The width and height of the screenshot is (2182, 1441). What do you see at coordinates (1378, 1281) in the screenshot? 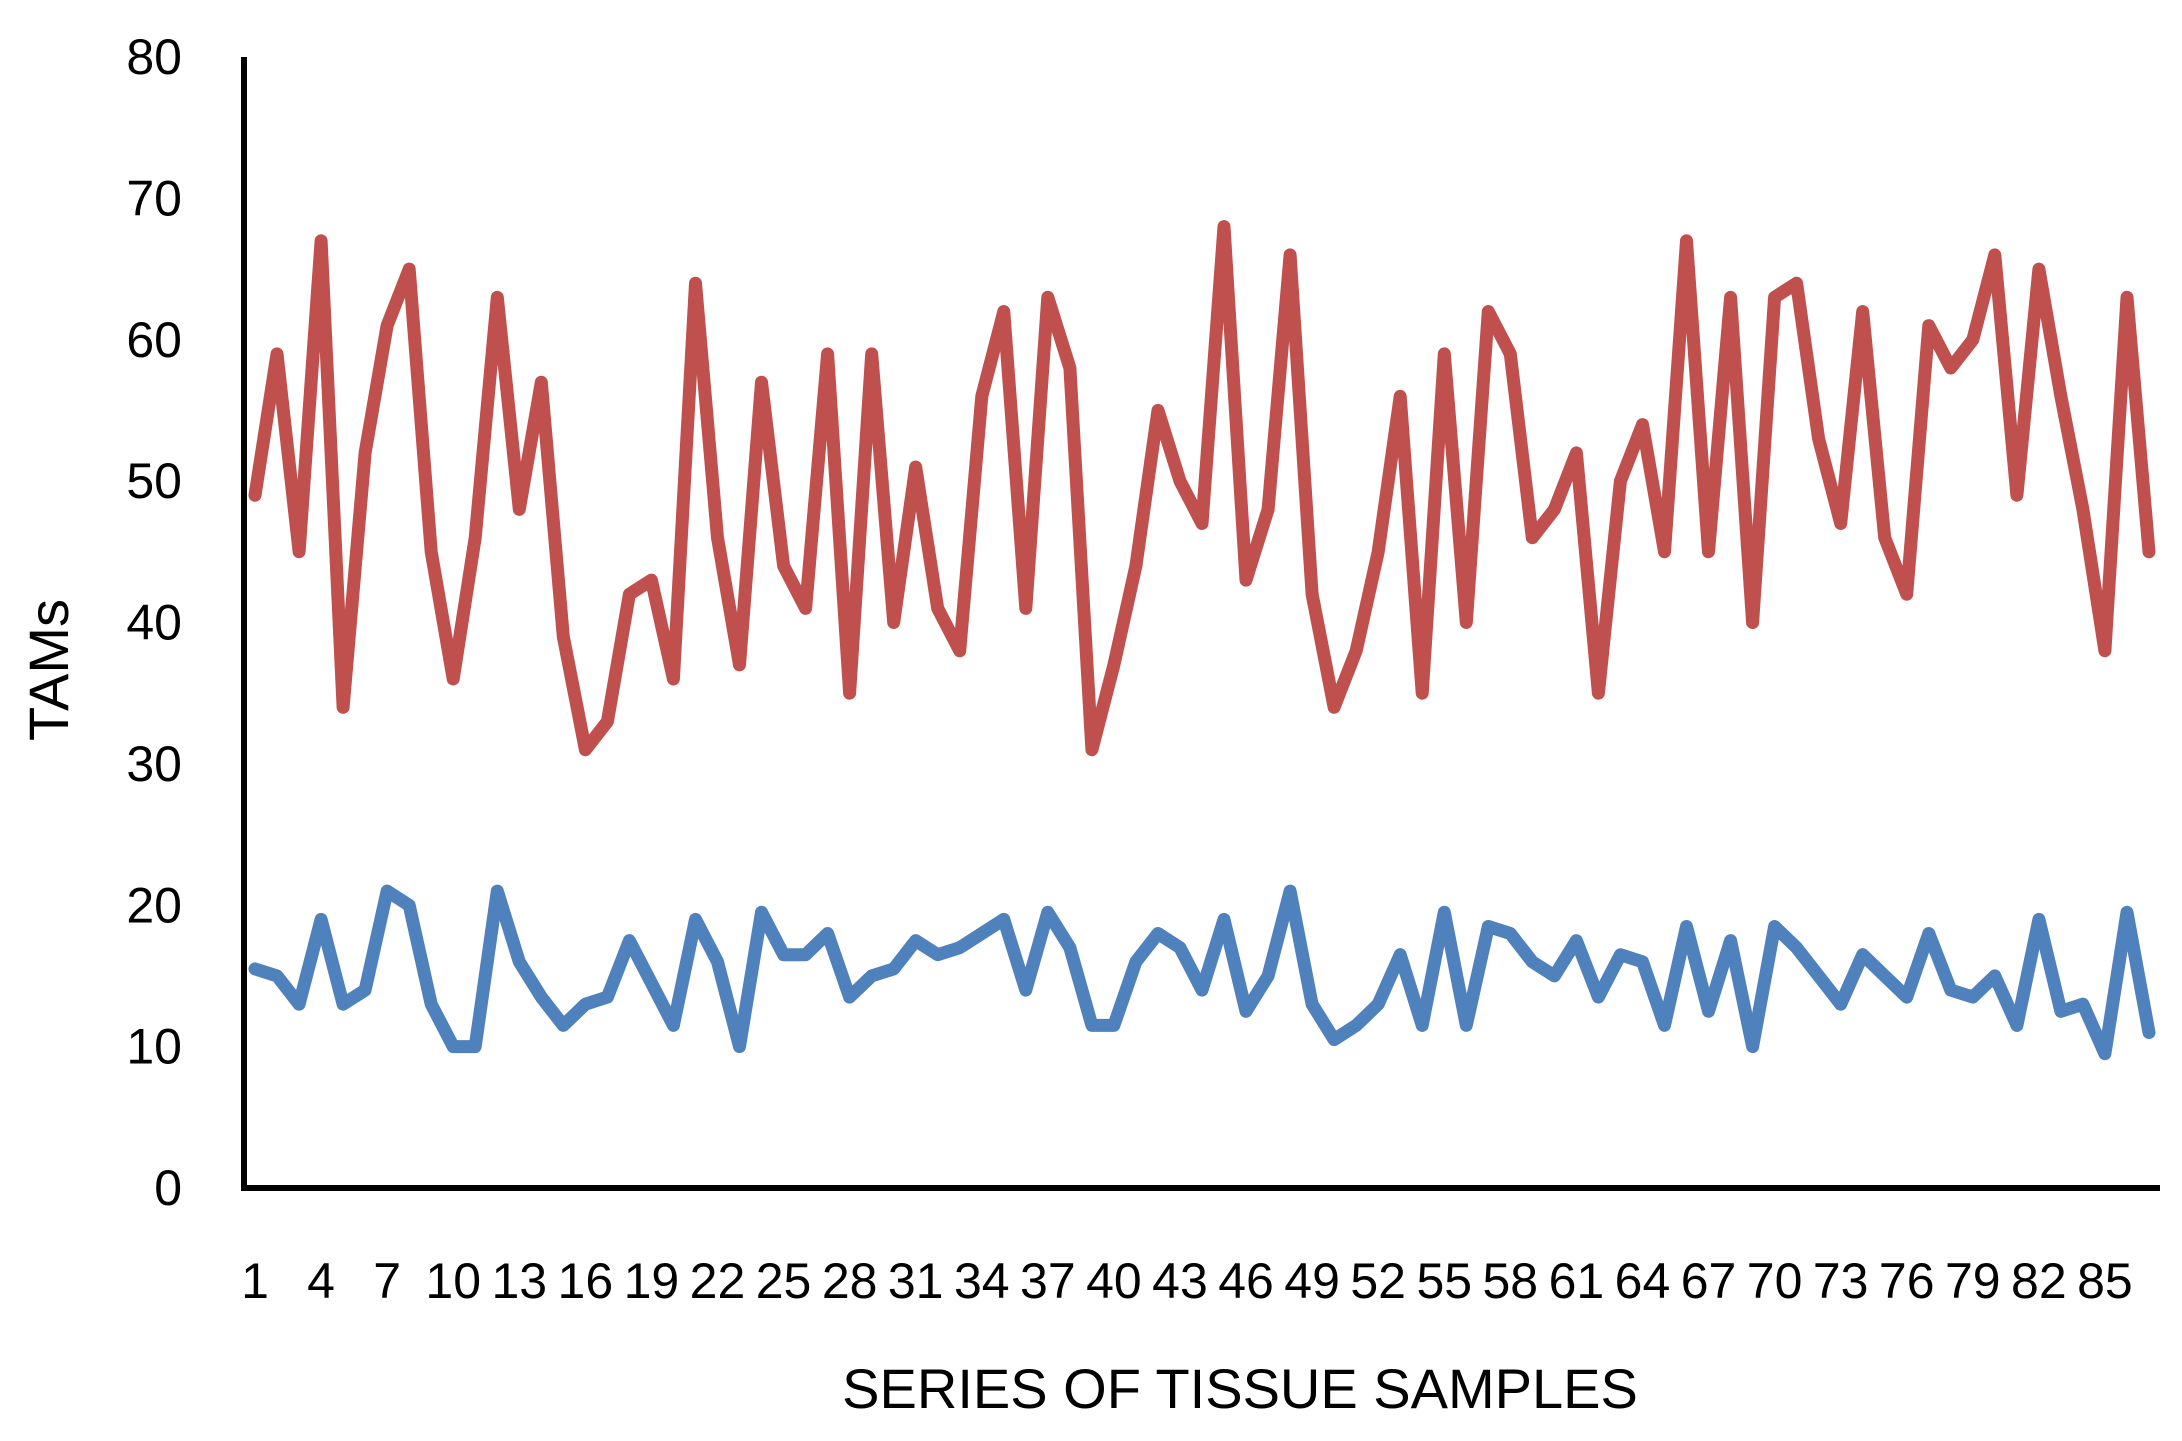
I see `x-tick-label: 52` at bounding box center [1378, 1281].